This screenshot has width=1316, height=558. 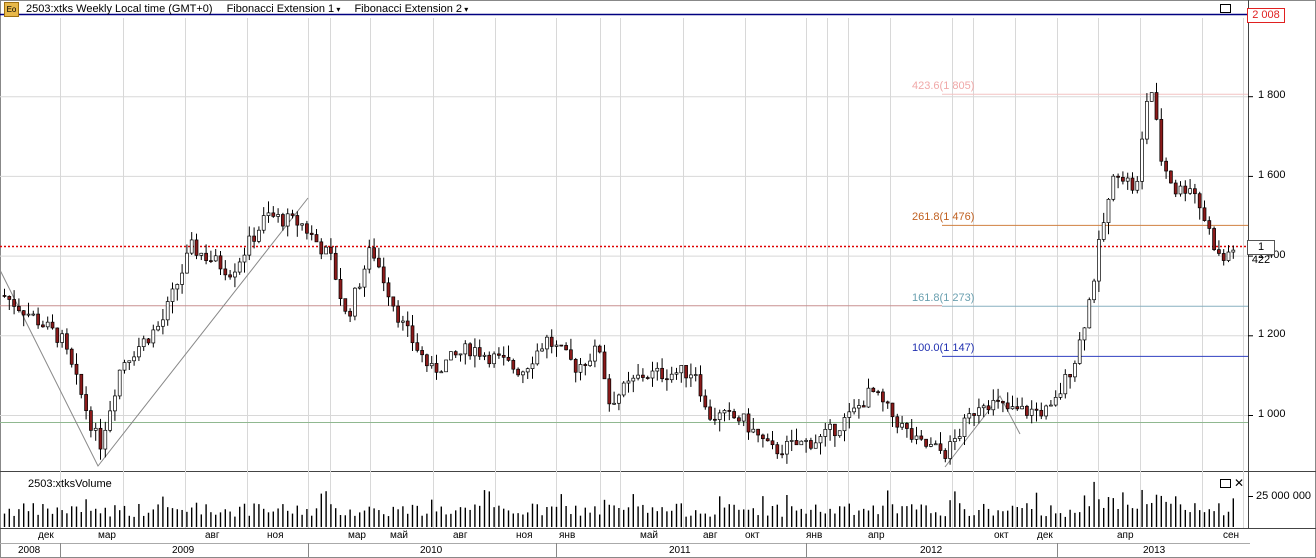 I want to click on symbol-menu: 2503:xtks Weekly Local time (GMT+0), so click(x=119, y=9).